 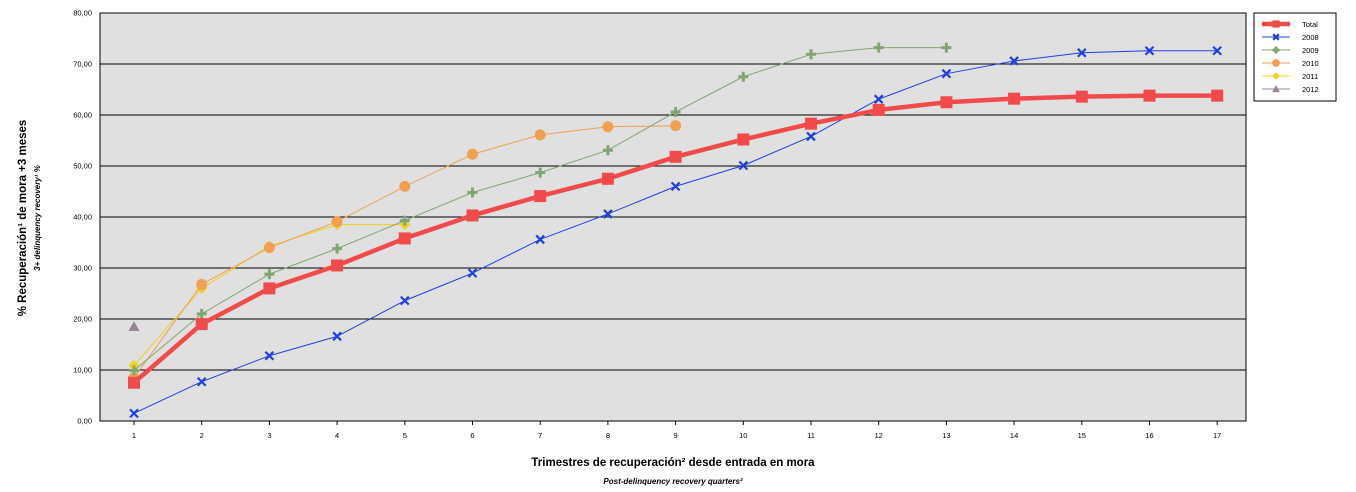 What do you see at coordinates (1310, 24) in the screenshot?
I see `legend-label: Total` at bounding box center [1310, 24].